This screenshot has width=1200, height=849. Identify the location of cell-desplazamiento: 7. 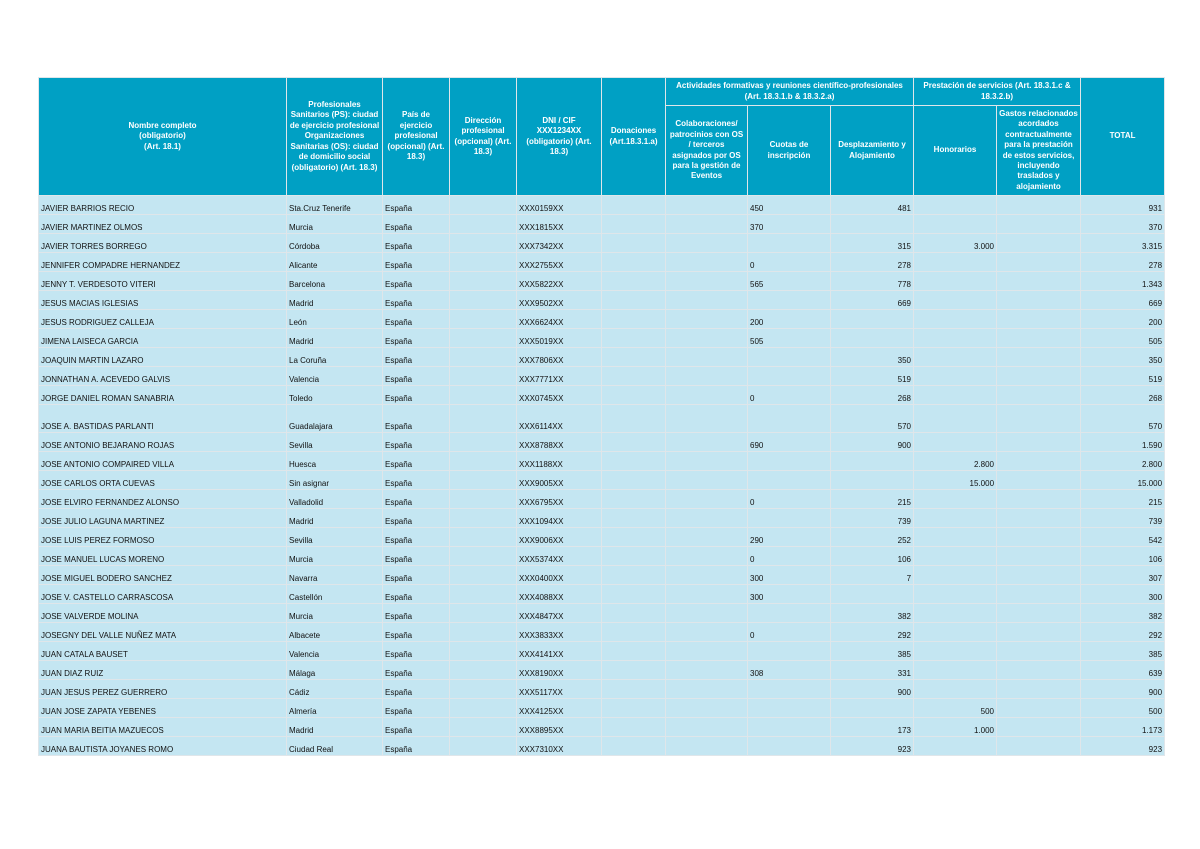
(872, 575).